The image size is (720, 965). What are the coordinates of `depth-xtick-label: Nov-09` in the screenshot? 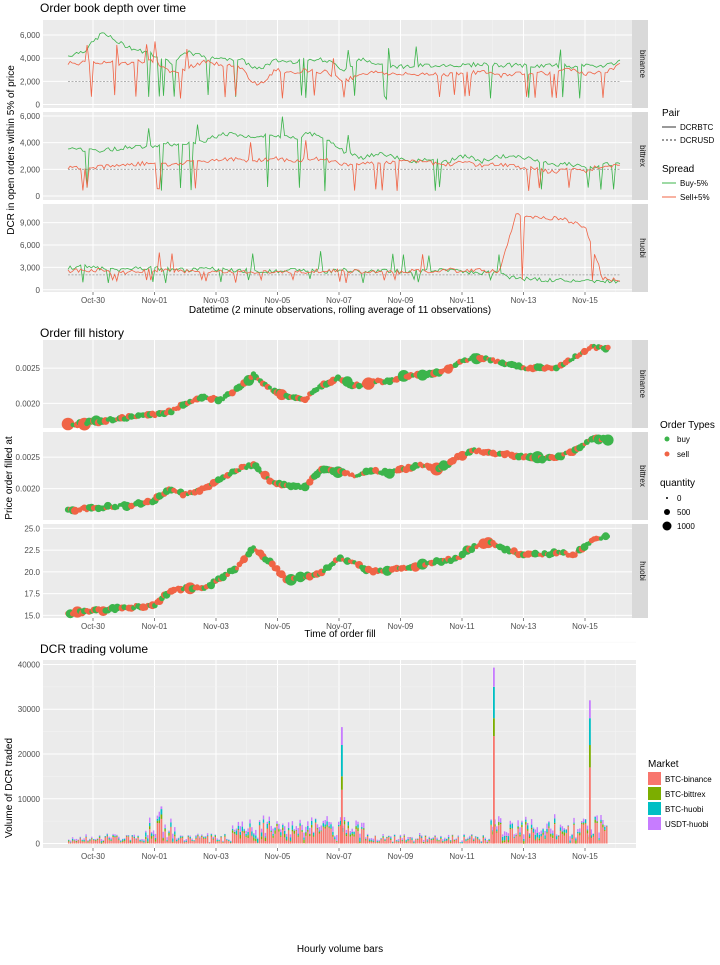 It's located at (401, 300).